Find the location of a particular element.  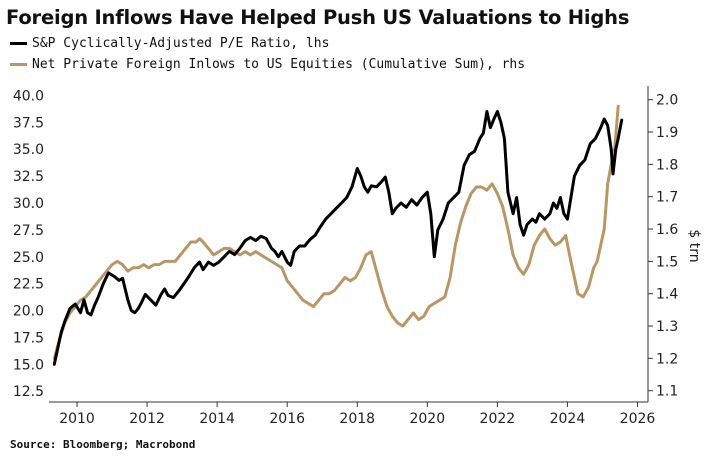

y-left-tick-label: 25.0 is located at coordinates (28, 258).